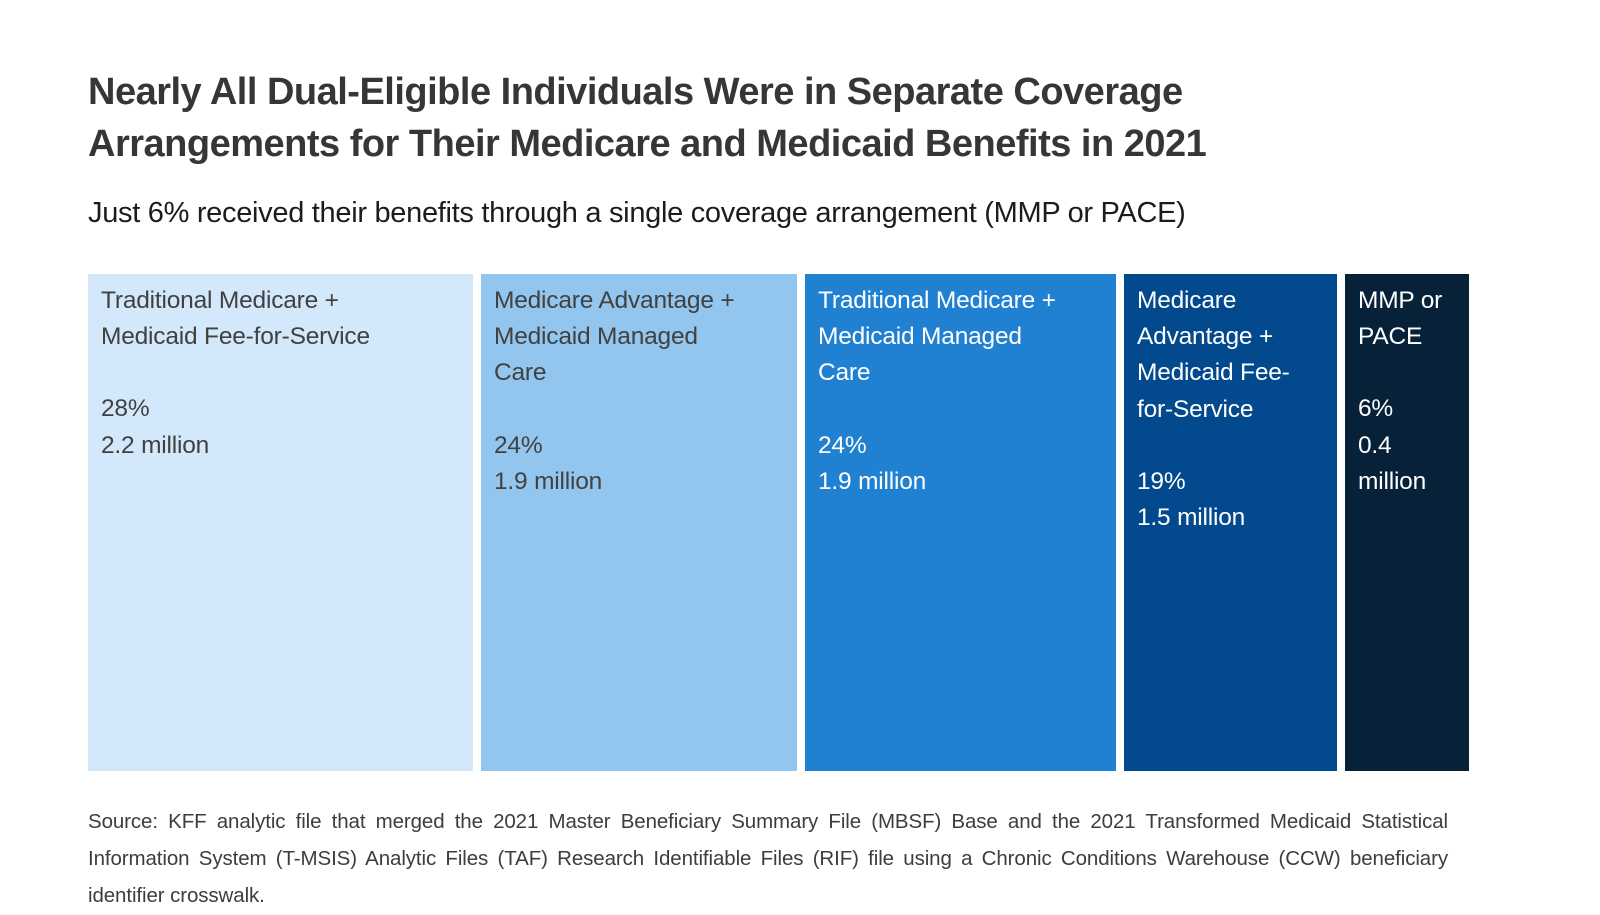 The height and width of the screenshot is (915, 1600). What do you see at coordinates (1376, 409) in the screenshot?
I see `segment-percent: 6%` at bounding box center [1376, 409].